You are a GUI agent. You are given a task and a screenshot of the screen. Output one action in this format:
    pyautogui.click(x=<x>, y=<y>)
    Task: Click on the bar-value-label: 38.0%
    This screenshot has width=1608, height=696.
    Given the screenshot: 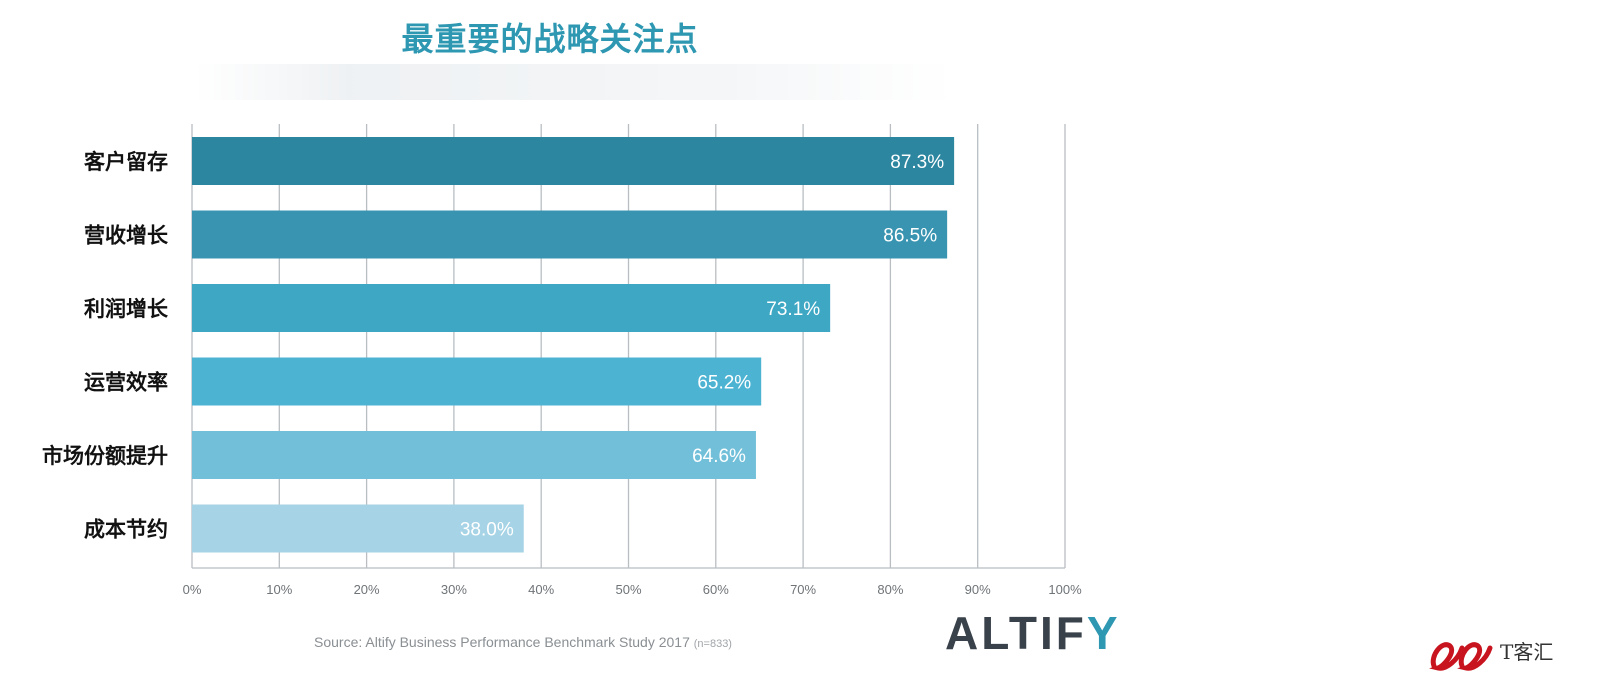 What is the action you would take?
    pyautogui.click(x=487, y=530)
    